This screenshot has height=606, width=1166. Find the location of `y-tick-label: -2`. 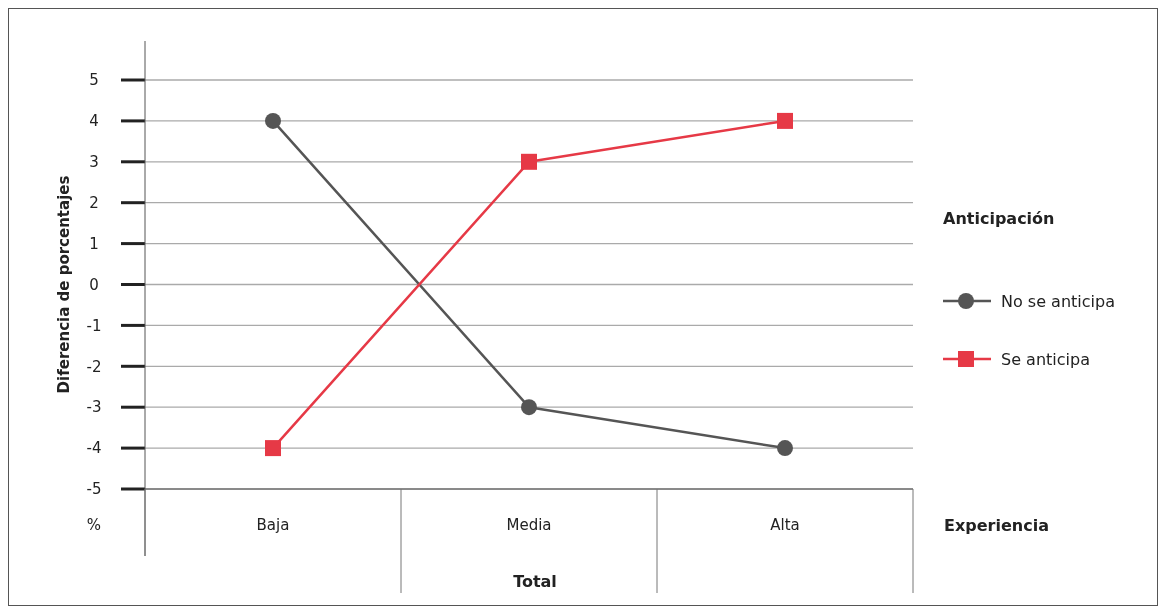

y-tick-label: -2 is located at coordinates (94, 366).